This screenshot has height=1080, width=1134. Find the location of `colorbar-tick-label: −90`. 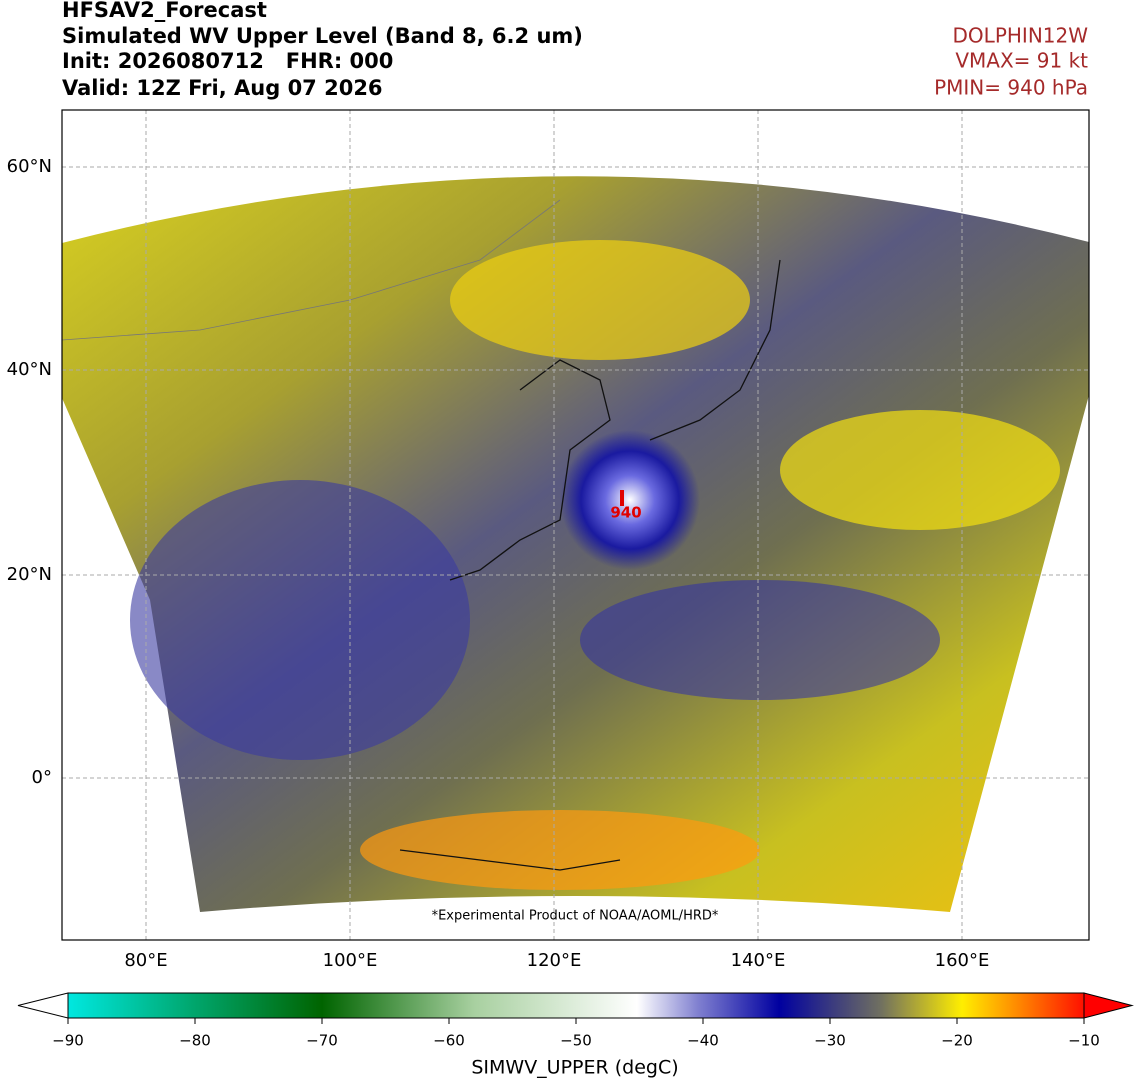

colorbar-tick-label: −90 is located at coordinates (68, 1041).